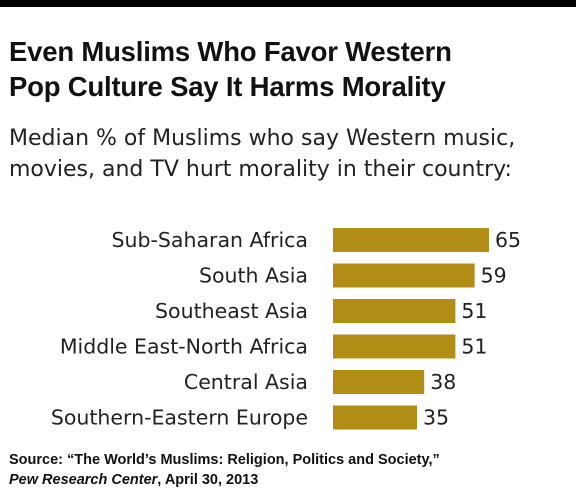  What do you see at coordinates (289, 480) in the screenshot?
I see `source-line-2: Pew Research Center, April 30, 2013` at bounding box center [289, 480].